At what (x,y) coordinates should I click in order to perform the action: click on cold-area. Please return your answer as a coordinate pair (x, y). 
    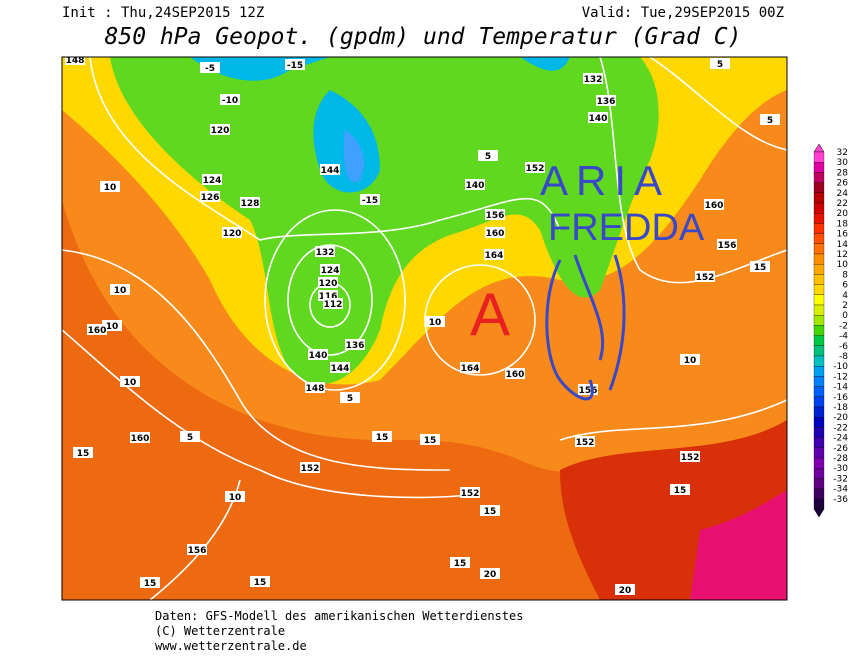
    Looking at the image, I should click on (380, 125).